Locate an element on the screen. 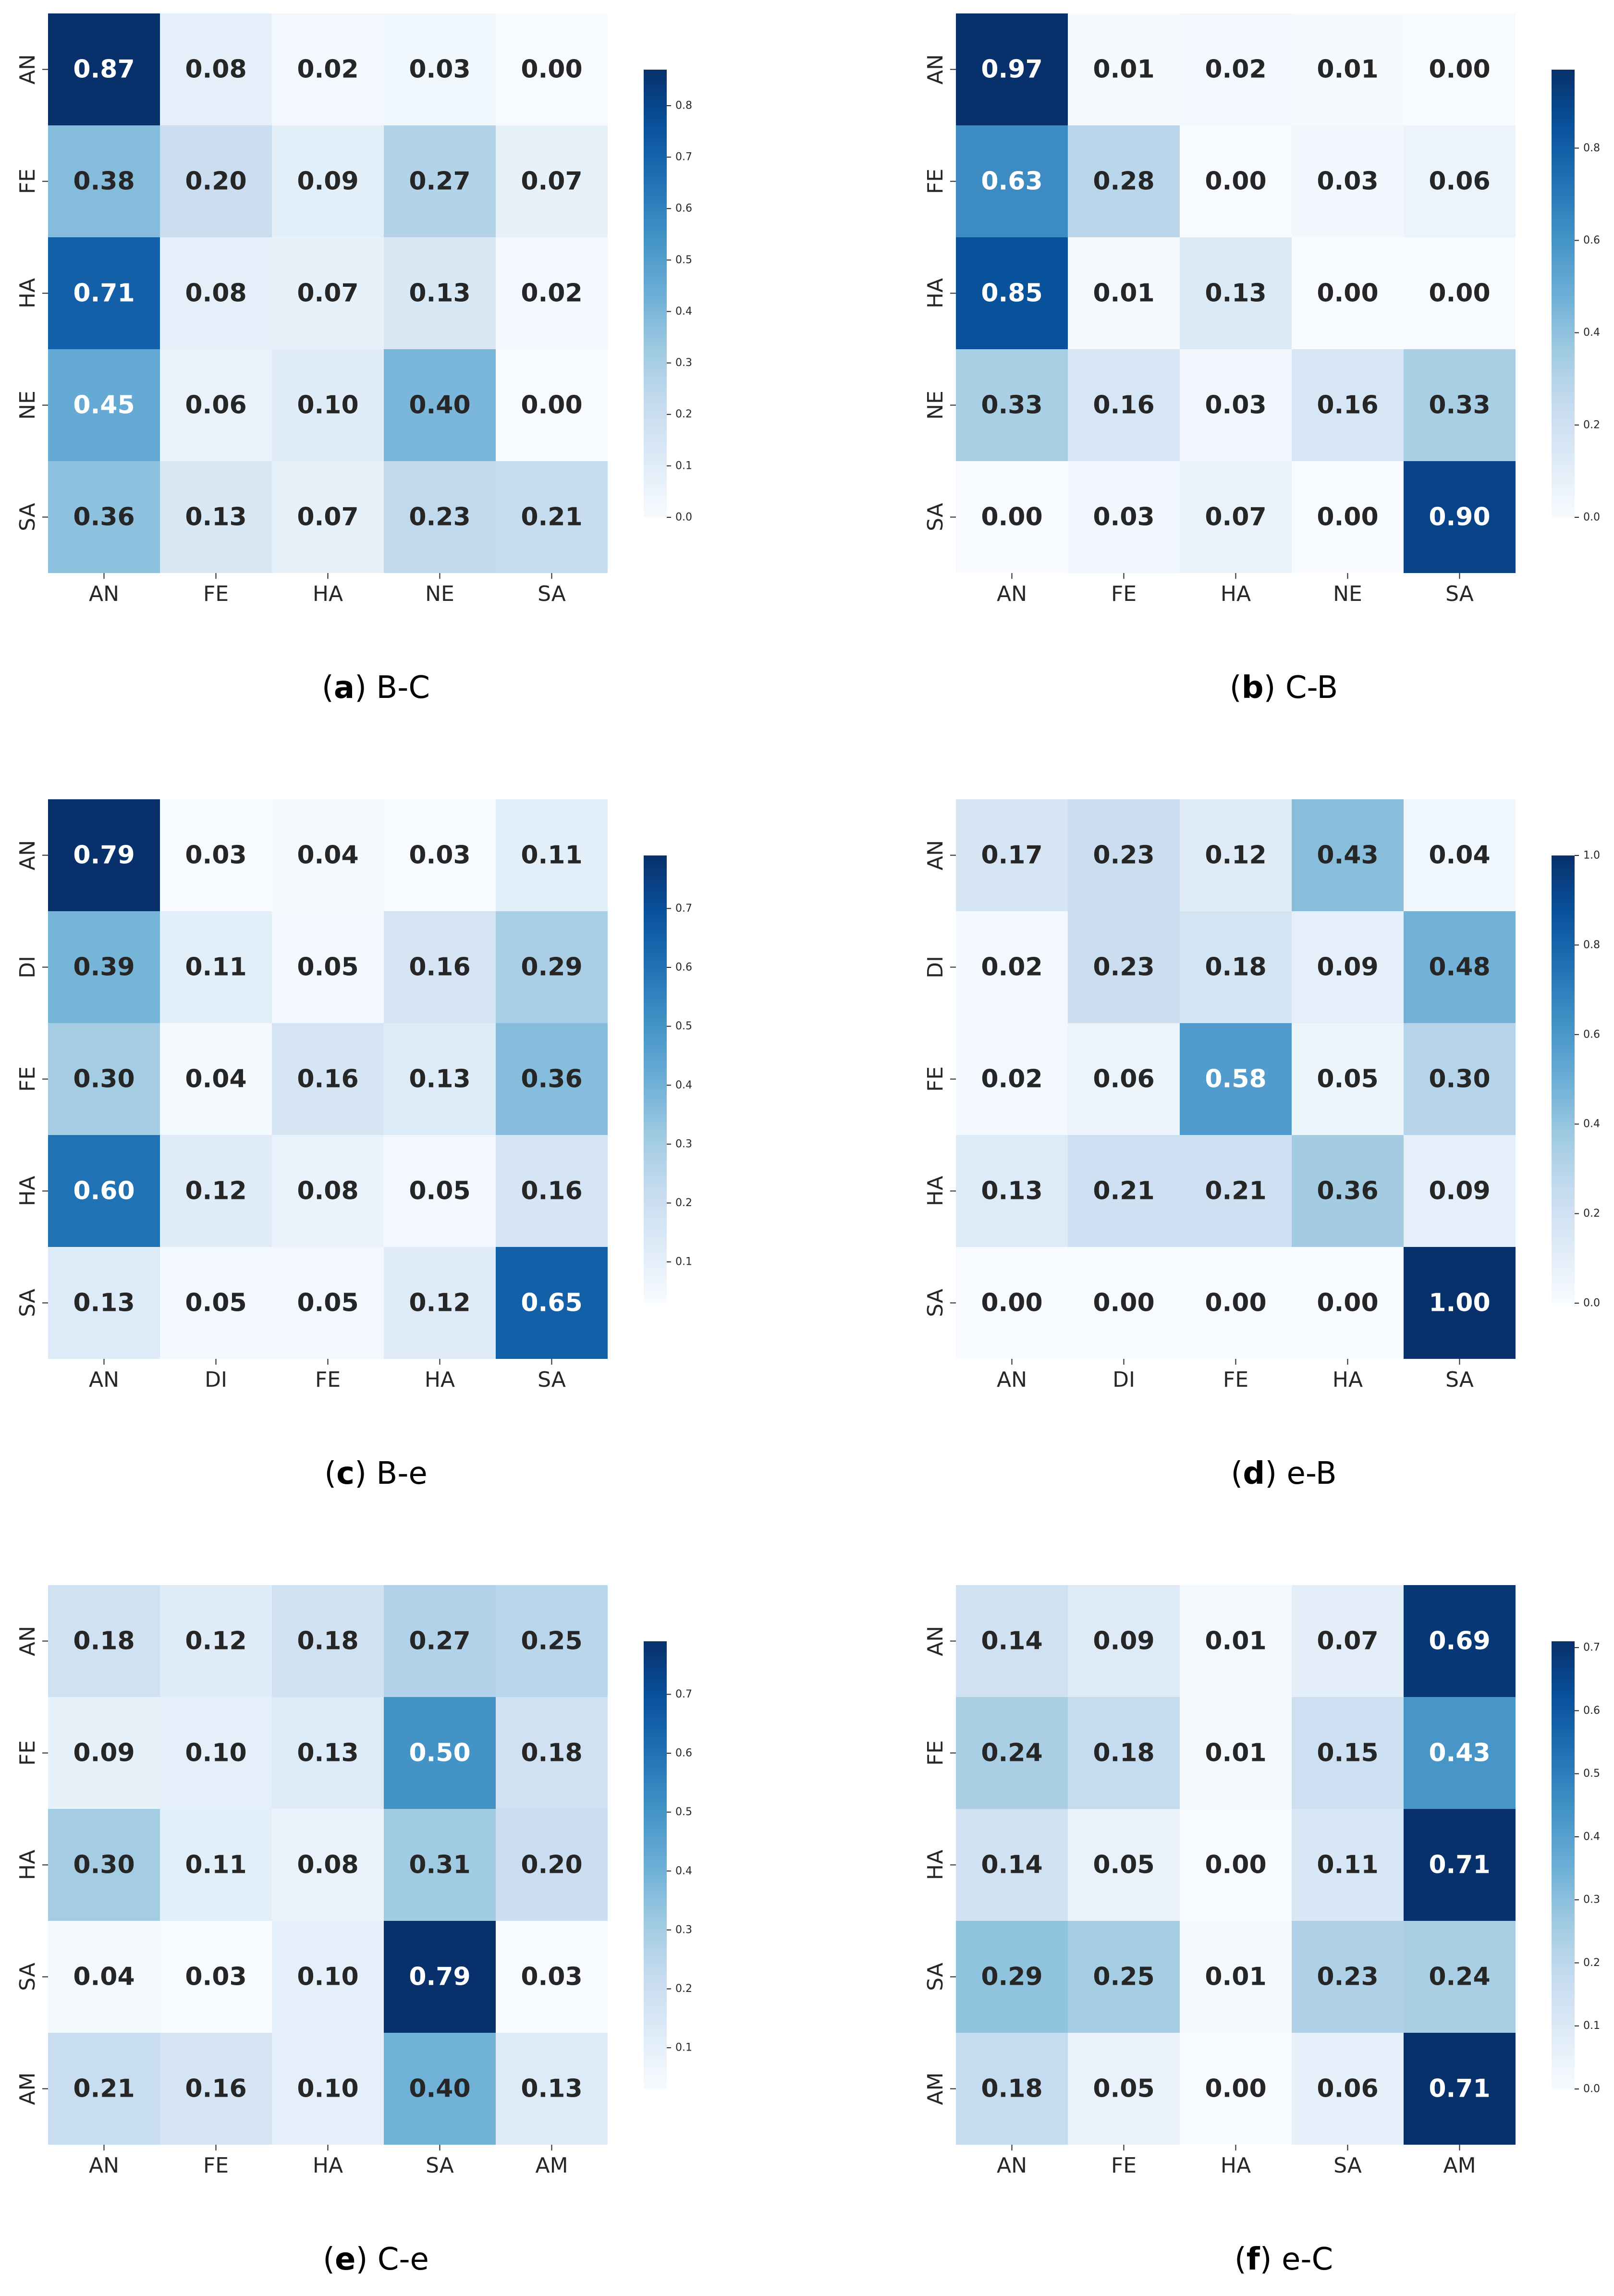 The width and height of the screenshot is (1614, 2296). caption-letter: a is located at coordinates (344, 688).